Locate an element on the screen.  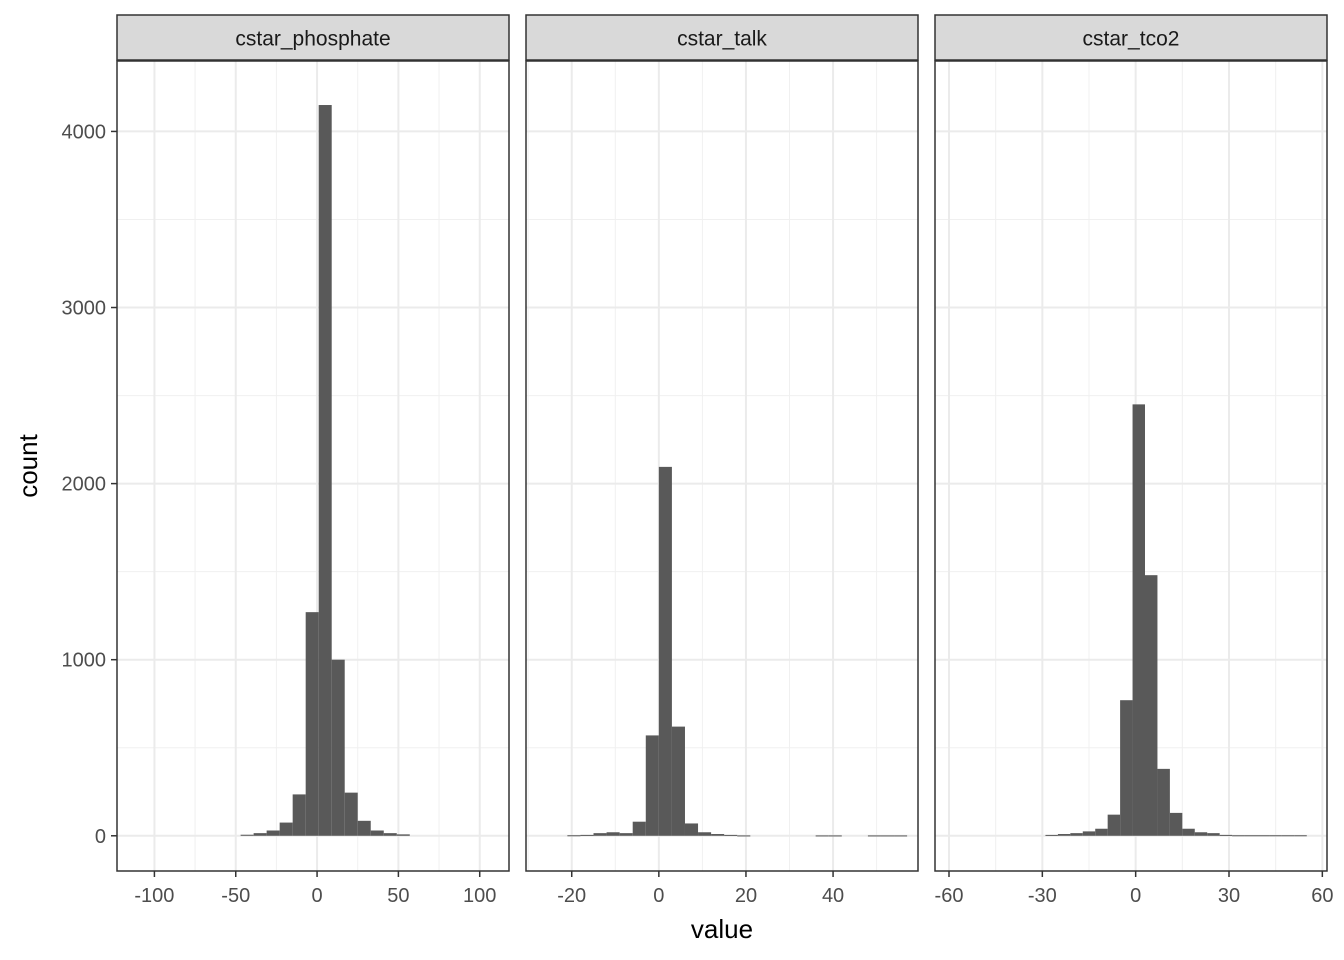
y-tick-label: 2000 is located at coordinates (84, 485).